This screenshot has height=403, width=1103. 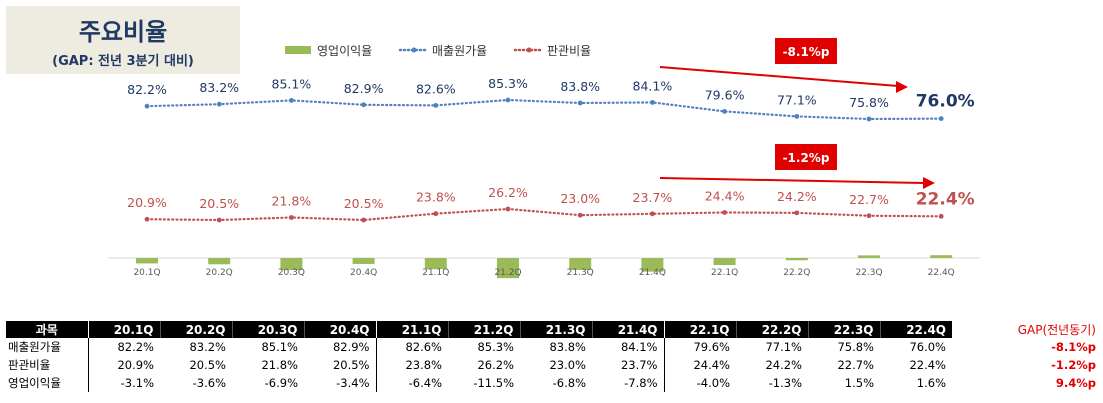 What do you see at coordinates (411, 347) in the screenshot?
I see `table-cell: 82.6%` at bounding box center [411, 347].